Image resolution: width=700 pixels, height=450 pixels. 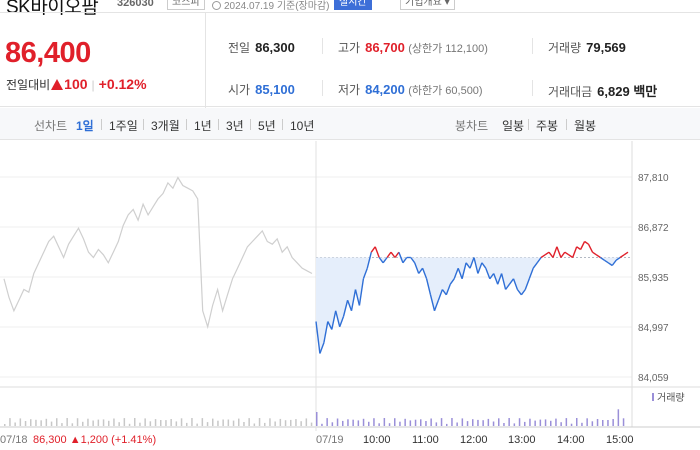 What do you see at coordinates (671, 398) in the screenshot?
I see `volume-legend-label: 거래량` at bounding box center [671, 398].